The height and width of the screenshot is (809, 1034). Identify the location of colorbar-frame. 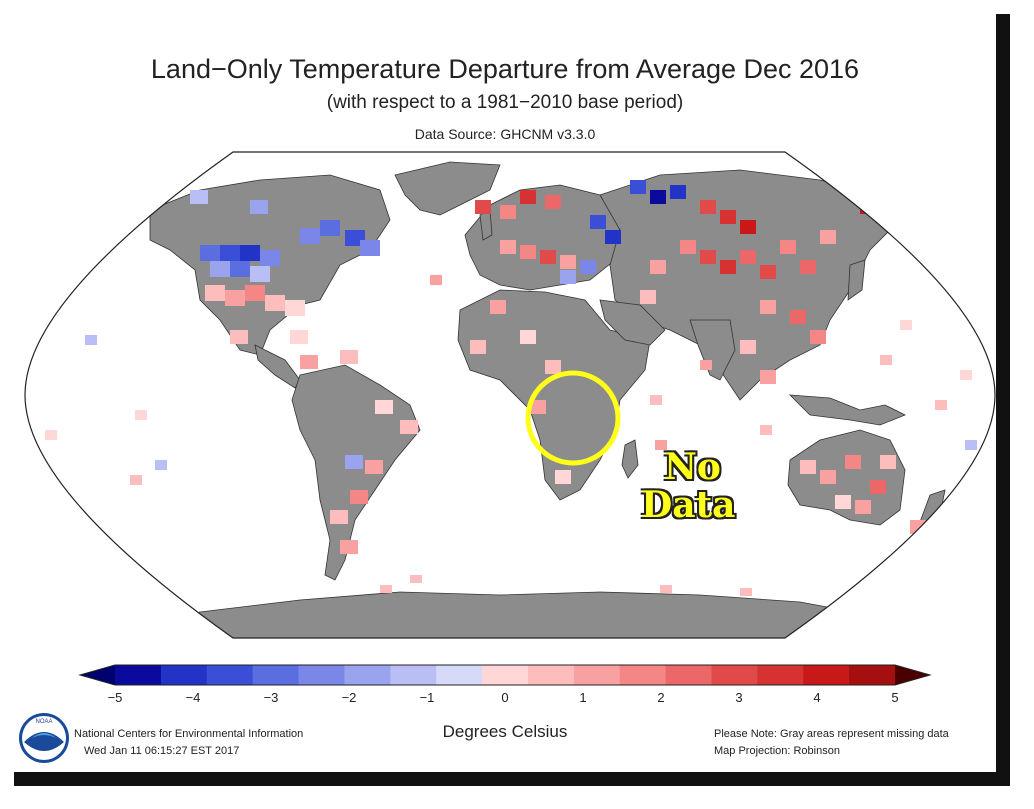
(505, 675).